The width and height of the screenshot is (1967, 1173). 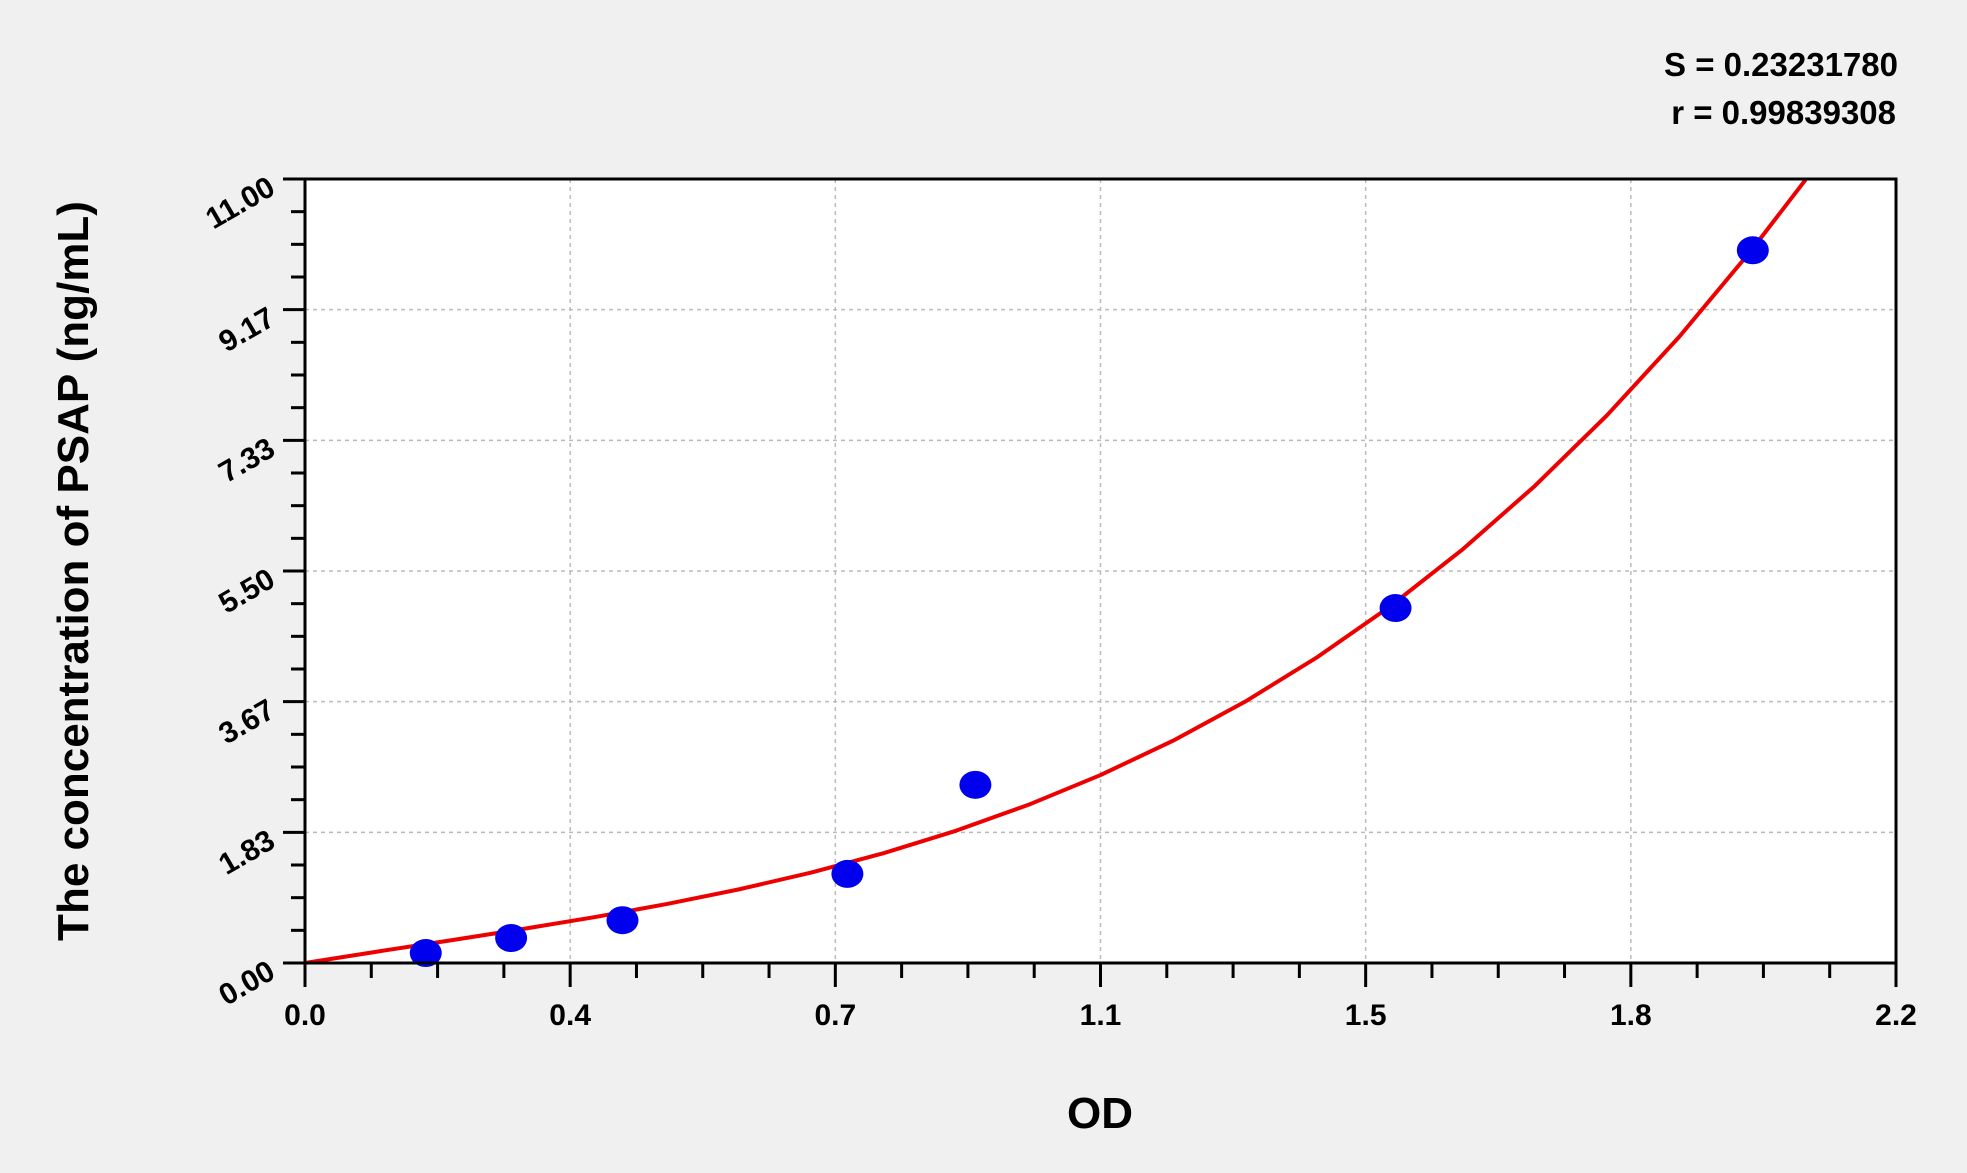 I want to click on x-tick-label: 1.5, so click(x=1366, y=1015).